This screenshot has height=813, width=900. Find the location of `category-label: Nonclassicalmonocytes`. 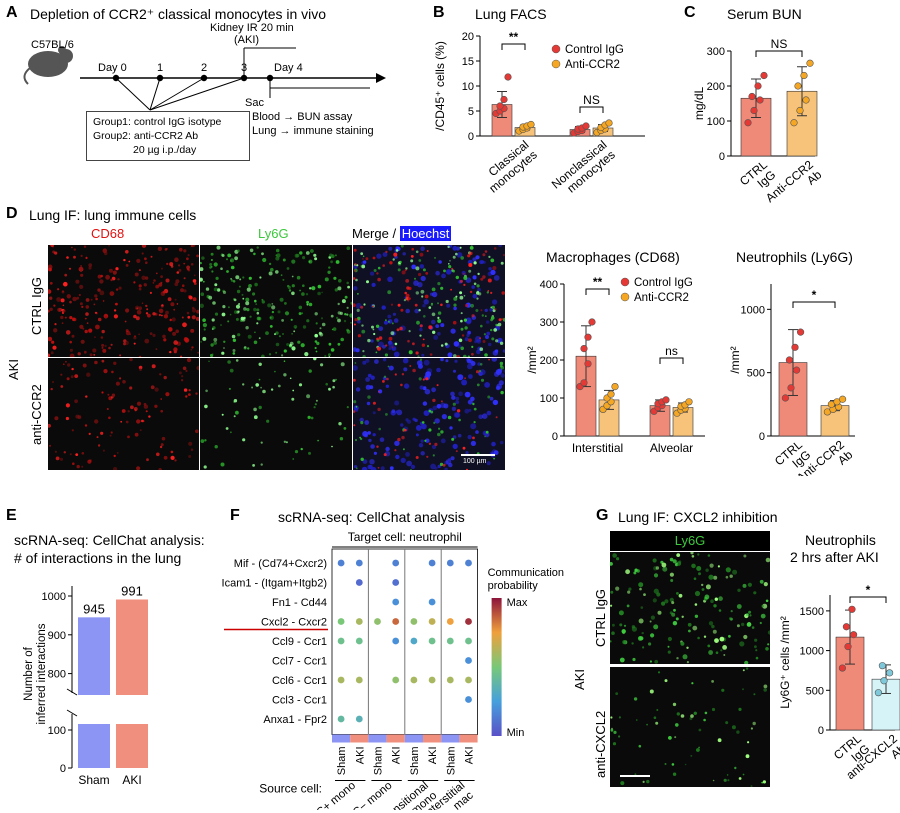

category-label: Nonclassicalmonocytes is located at coordinates (583, 170).